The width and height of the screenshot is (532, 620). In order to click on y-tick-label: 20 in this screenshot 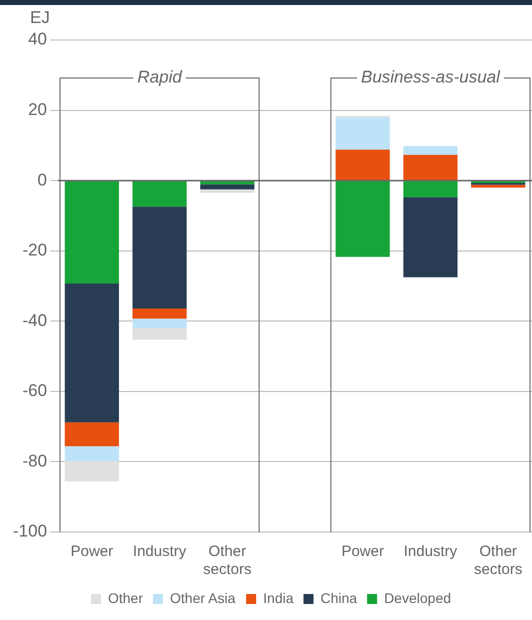, I will do `click(38, 109)`.